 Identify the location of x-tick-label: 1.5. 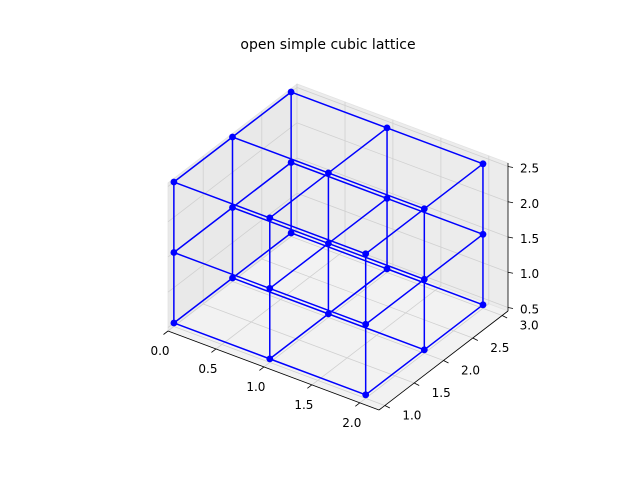
(303, 405).